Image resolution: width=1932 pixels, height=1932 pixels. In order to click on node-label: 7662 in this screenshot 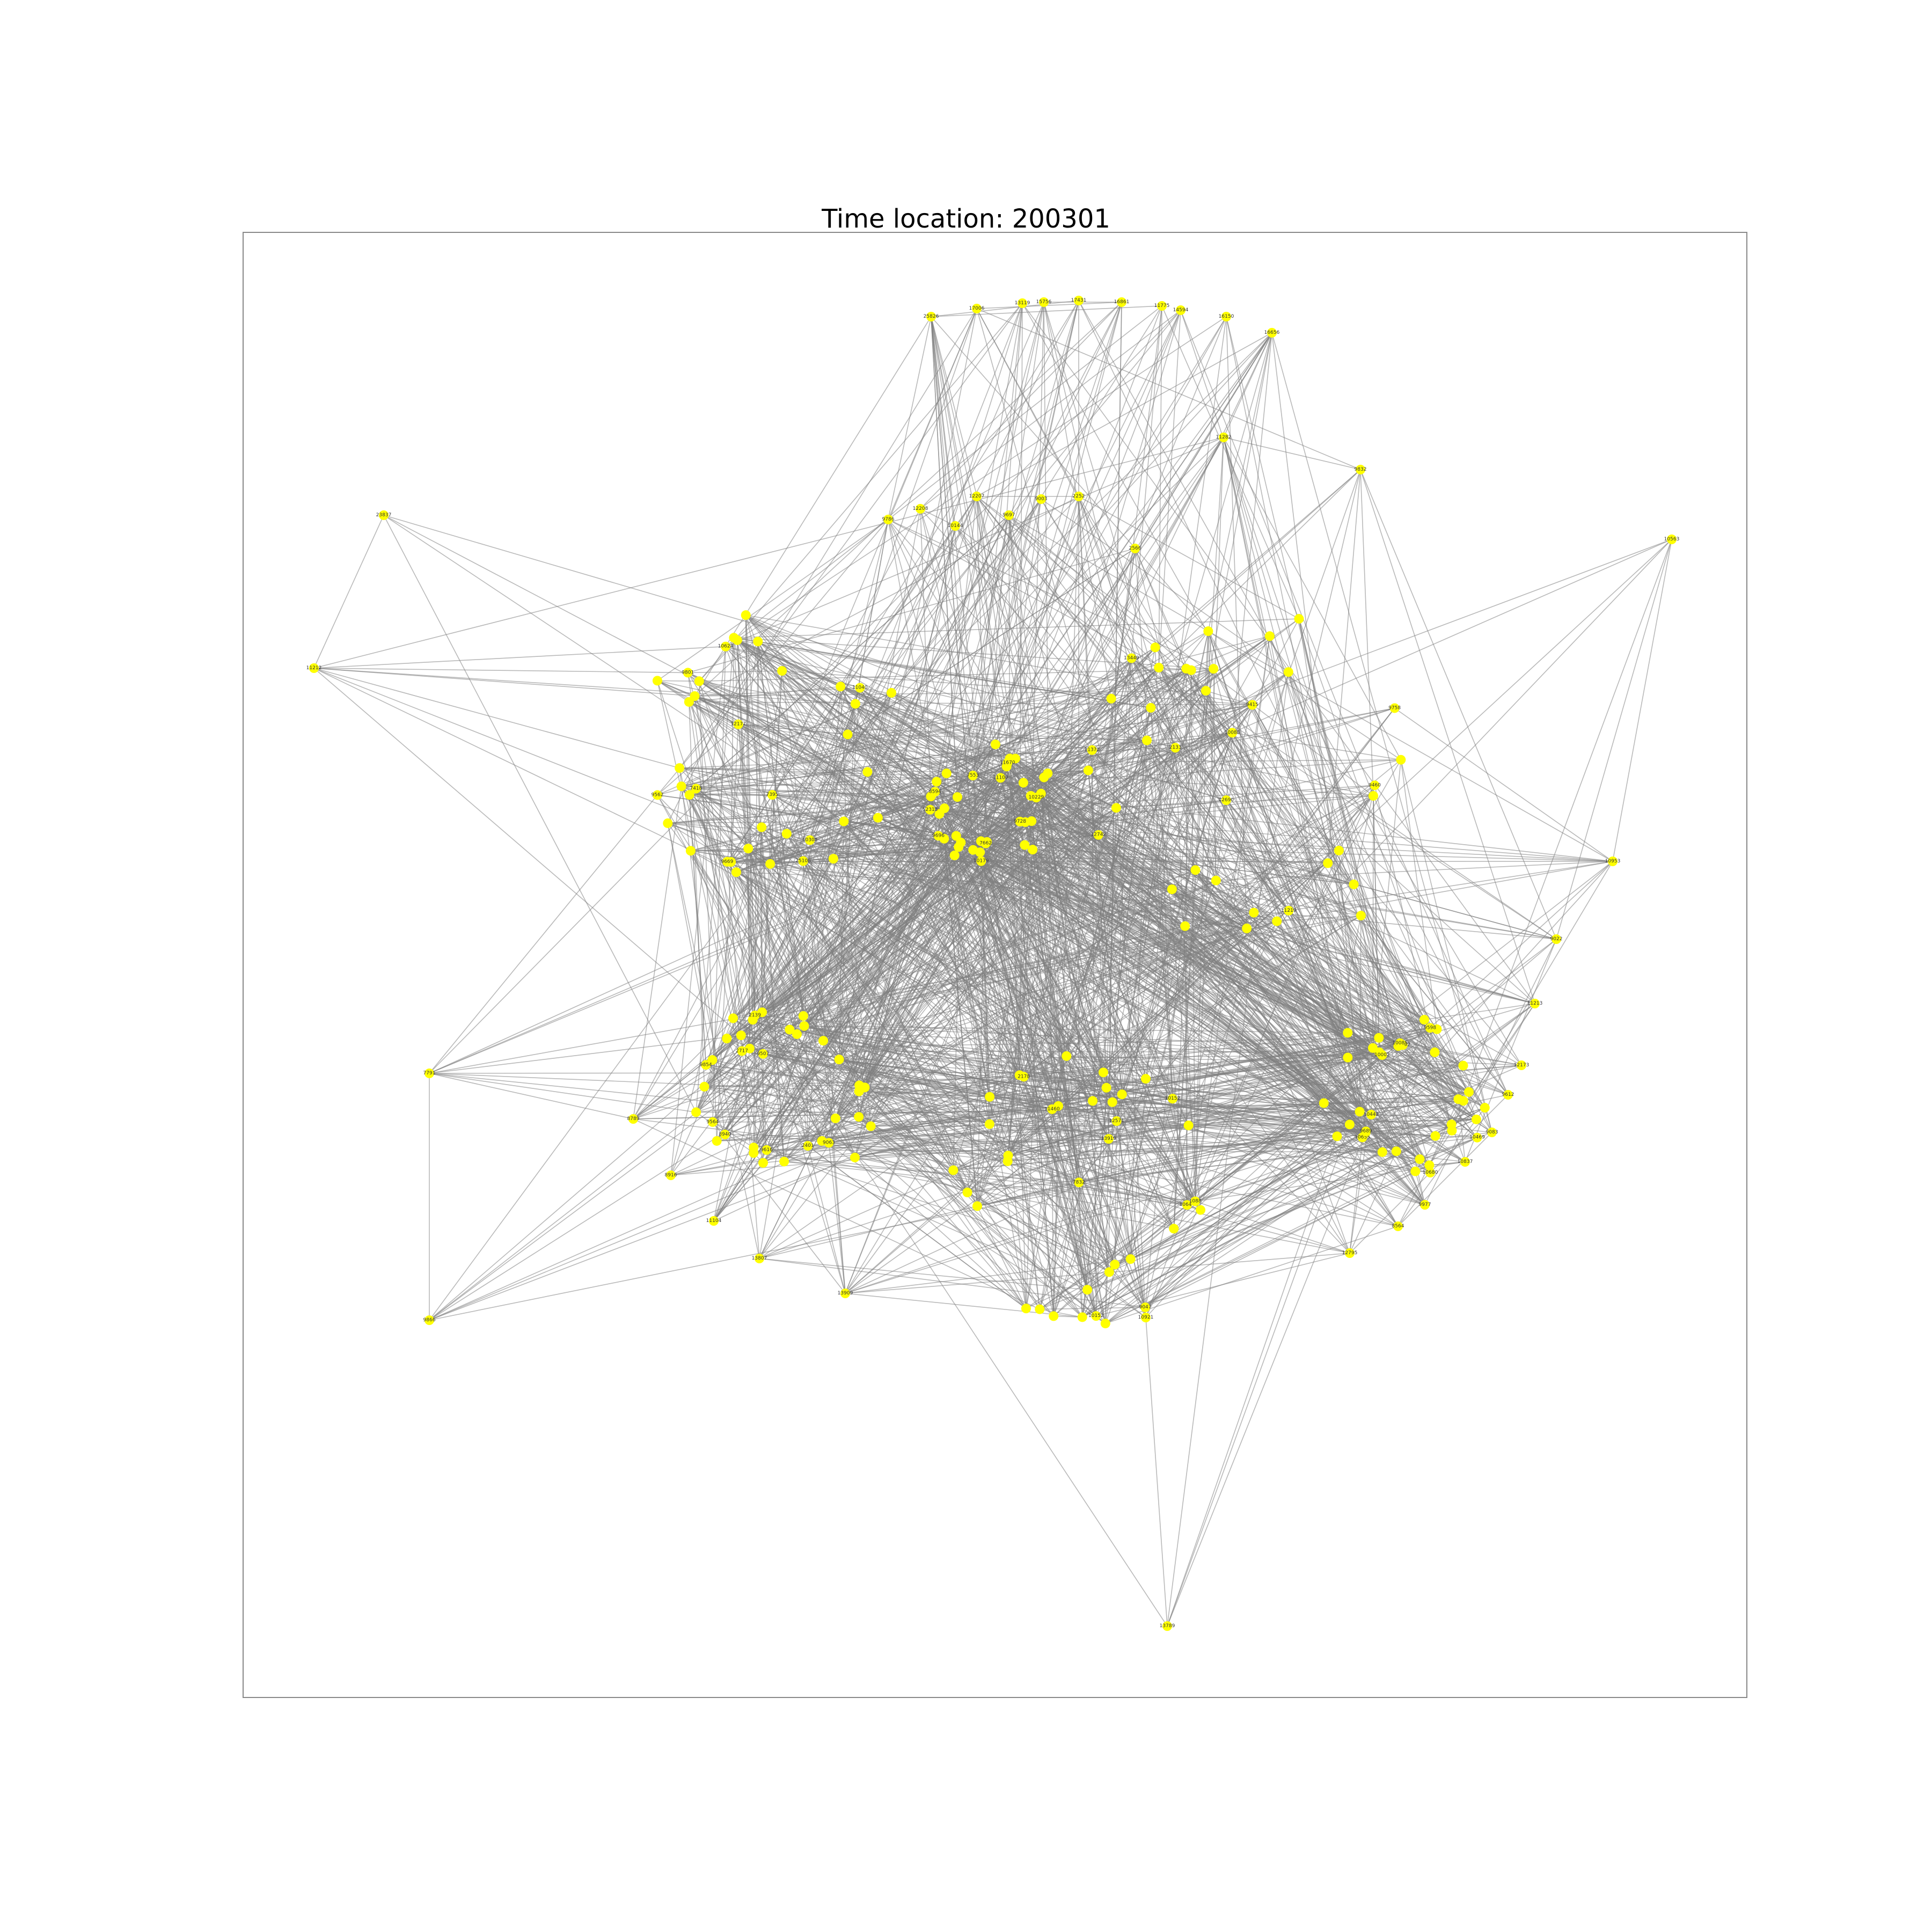, I will do `click(985, 843)`.